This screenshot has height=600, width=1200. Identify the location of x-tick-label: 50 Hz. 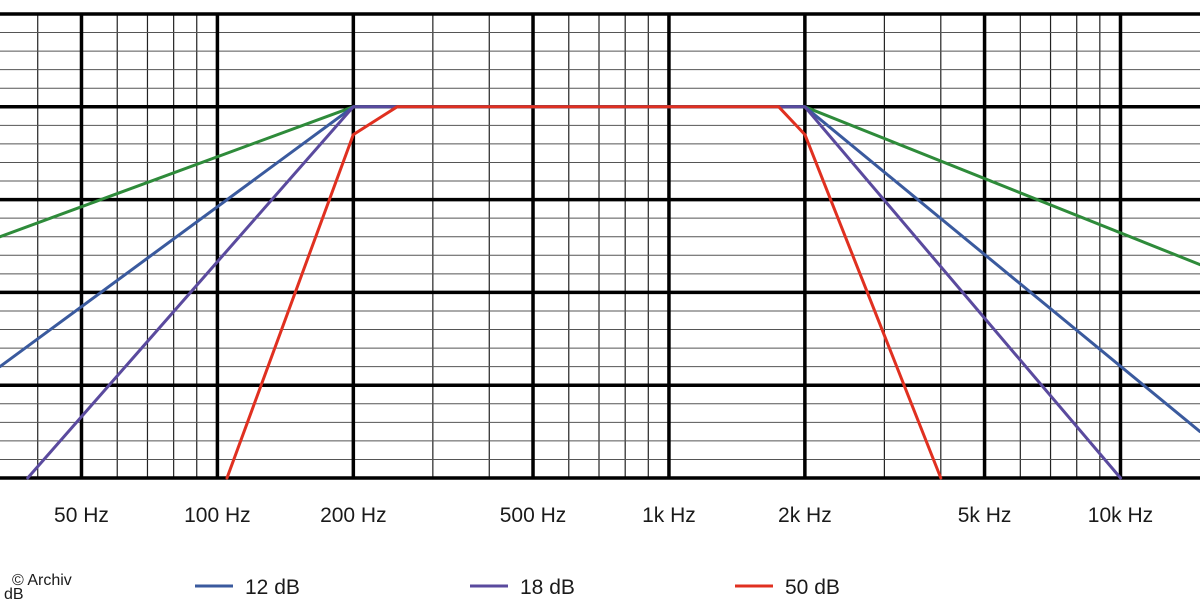
(81, 515).